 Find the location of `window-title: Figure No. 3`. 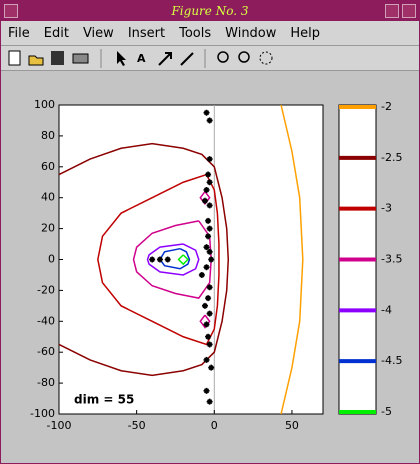

window-title: Figure No. 3 is located at coordinates (210, 11).